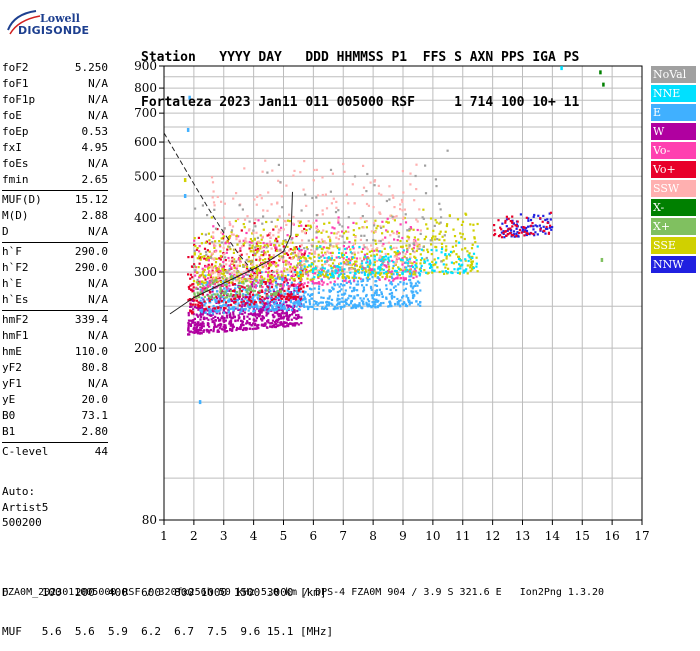  I want to click on param-separator, so click(55, 190).